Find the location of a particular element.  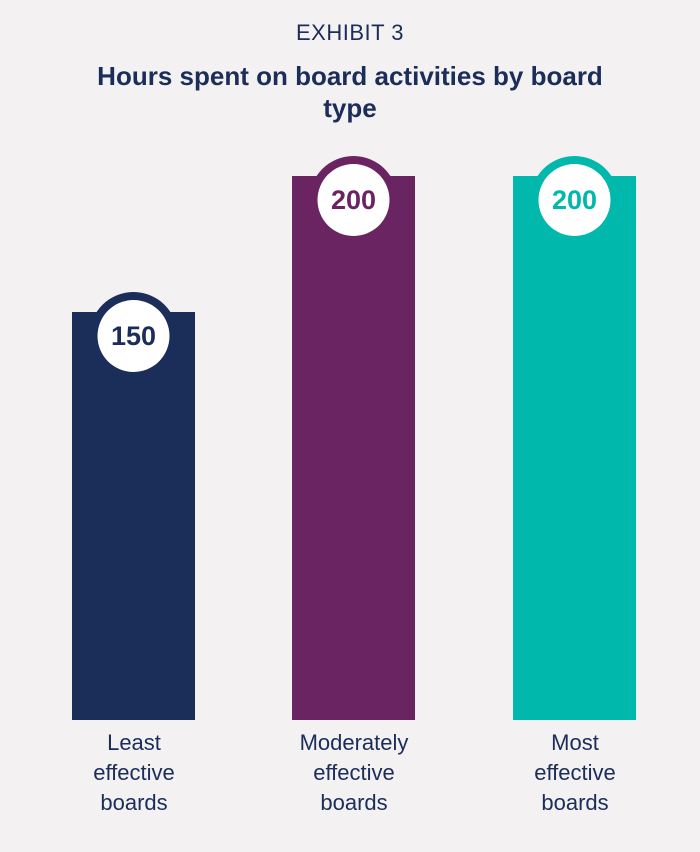

category-label-line: Moderately is located at coordinates (354, 742).